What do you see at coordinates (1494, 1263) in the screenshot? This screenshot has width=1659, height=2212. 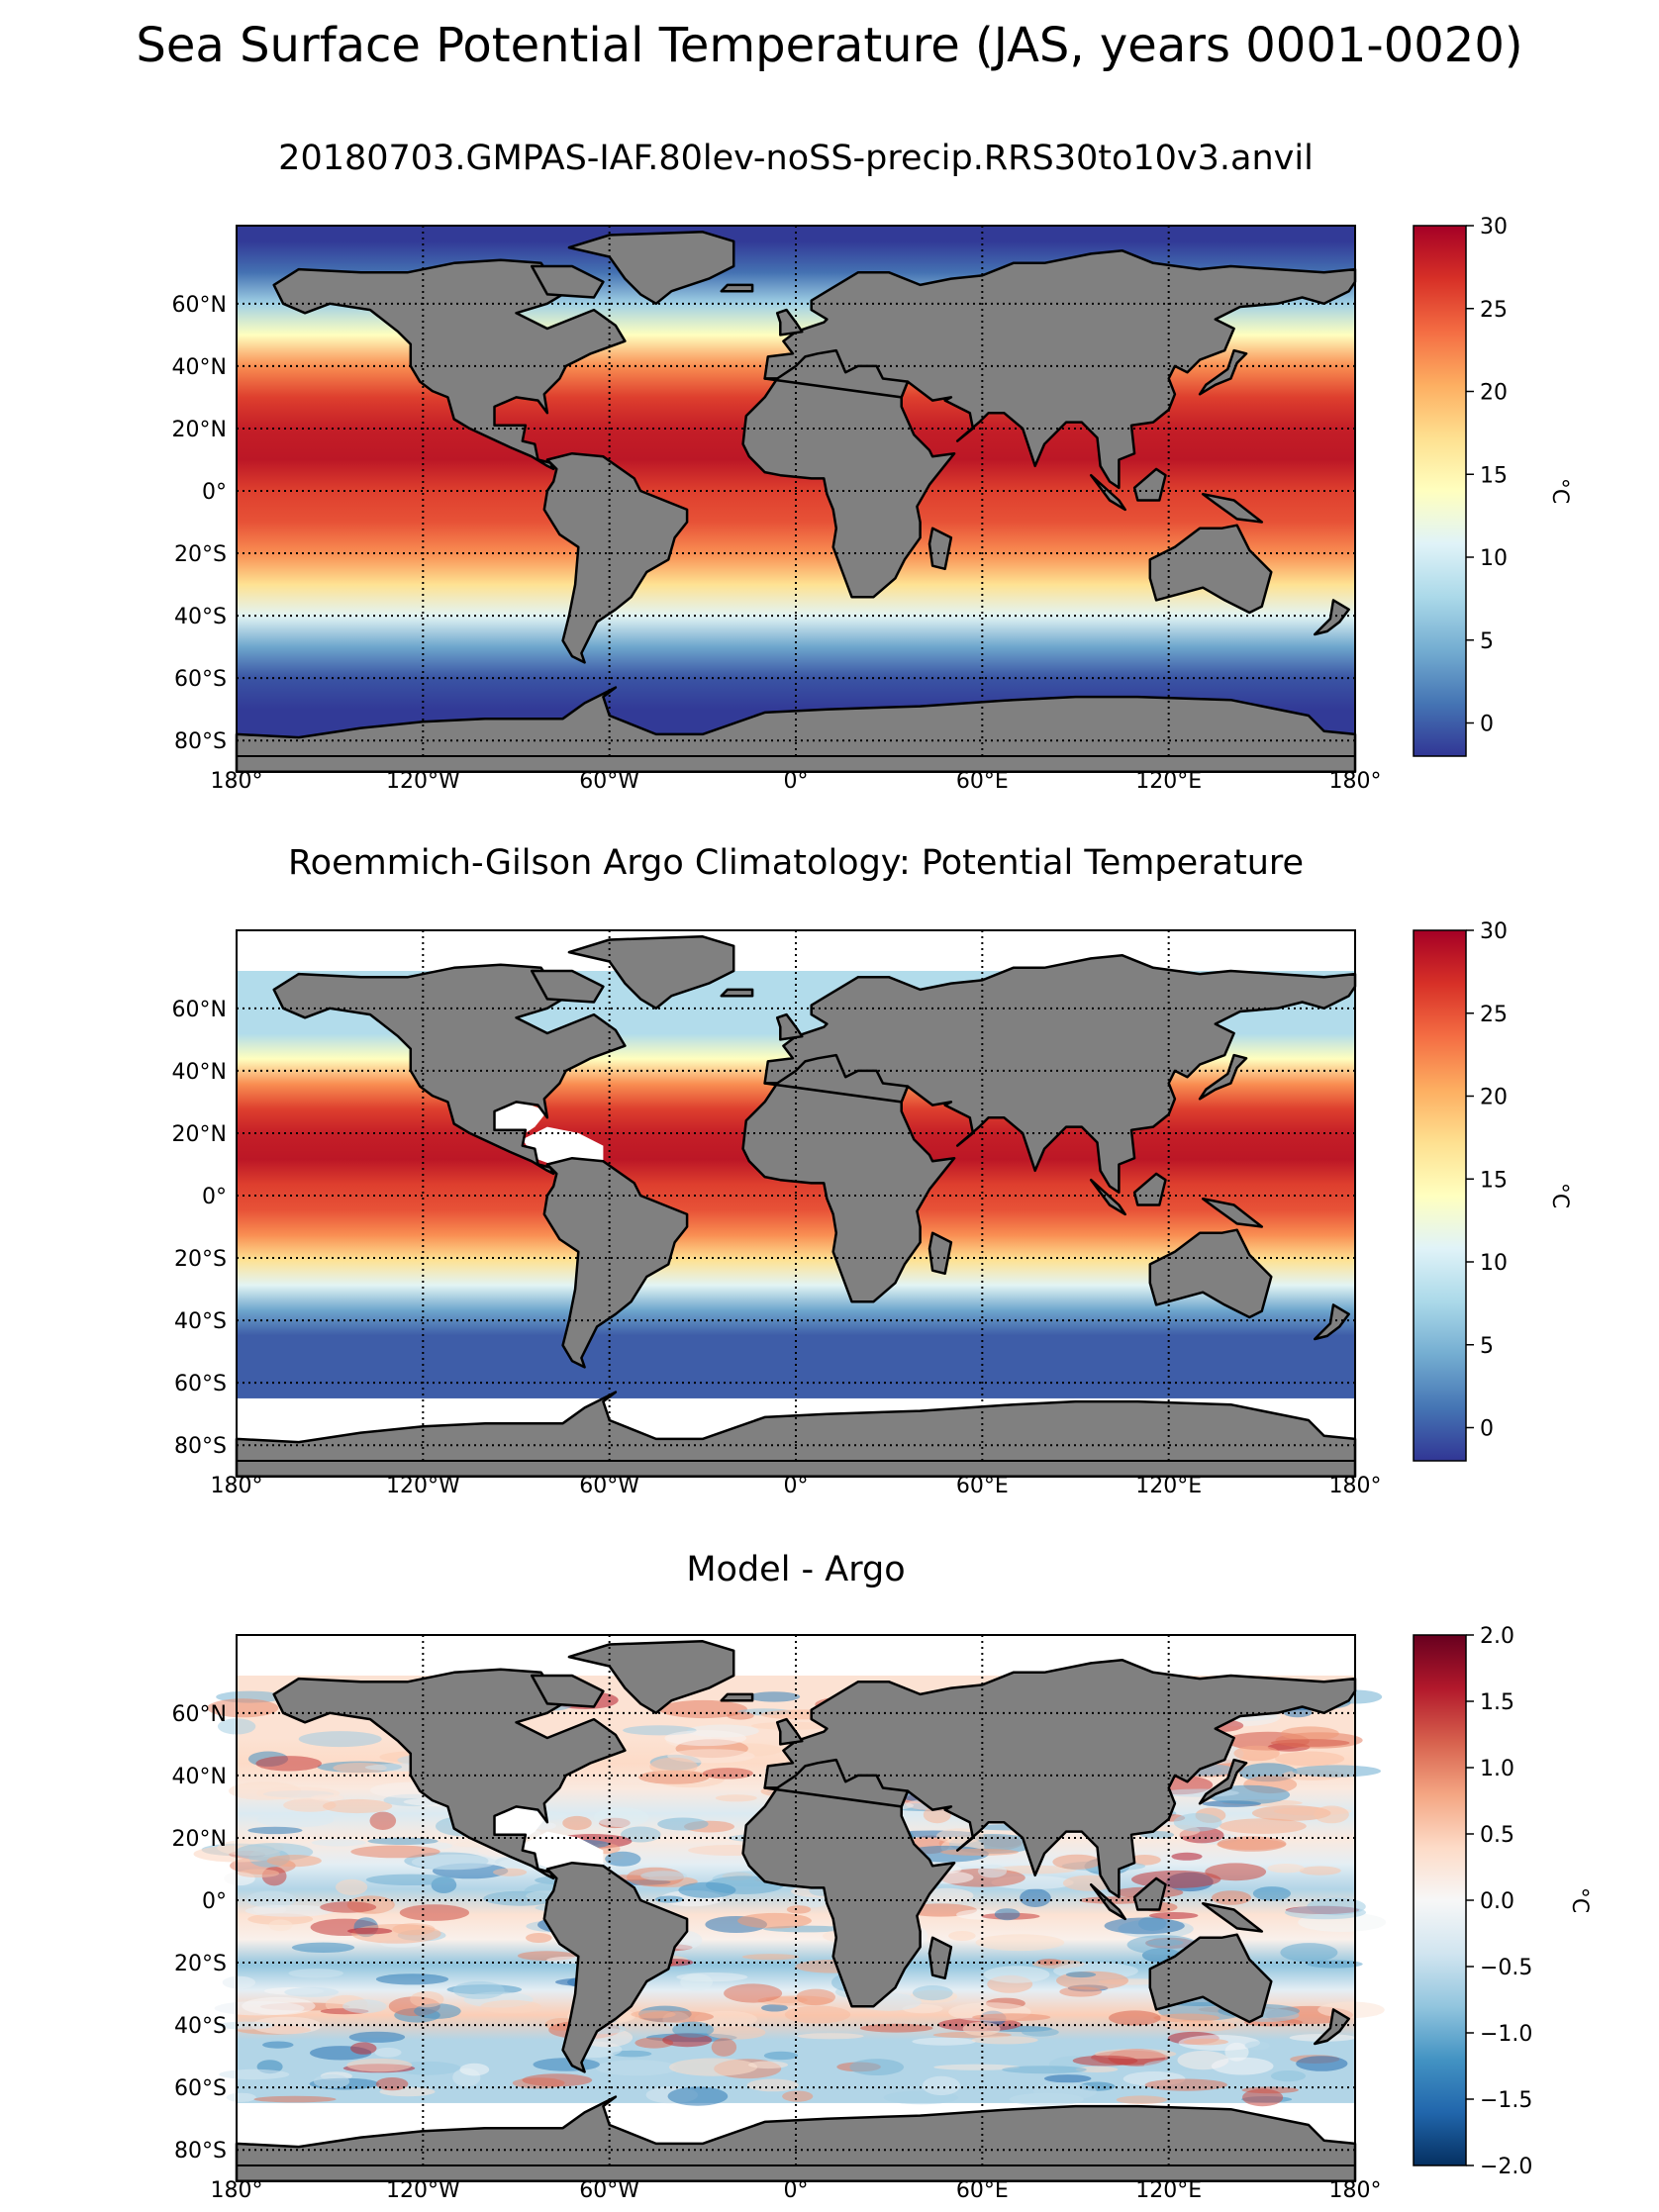 I see `colorbar-tick-label: 10` at bounding box center [1494, 1263].